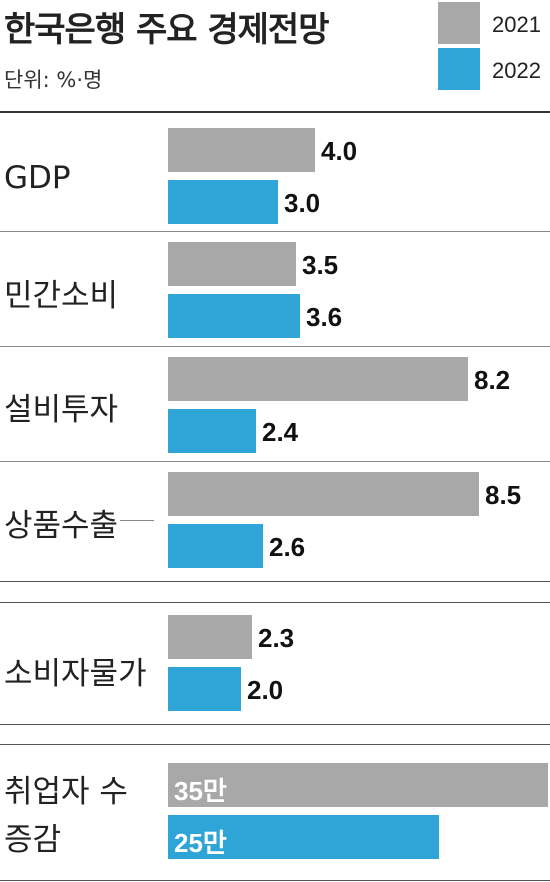 This screenshot has height=882, width=550. What do you see at coordinates (503, 495) in the screenshot?
I see `bar-value-label: 8.5` at bounding box center [503, 495].